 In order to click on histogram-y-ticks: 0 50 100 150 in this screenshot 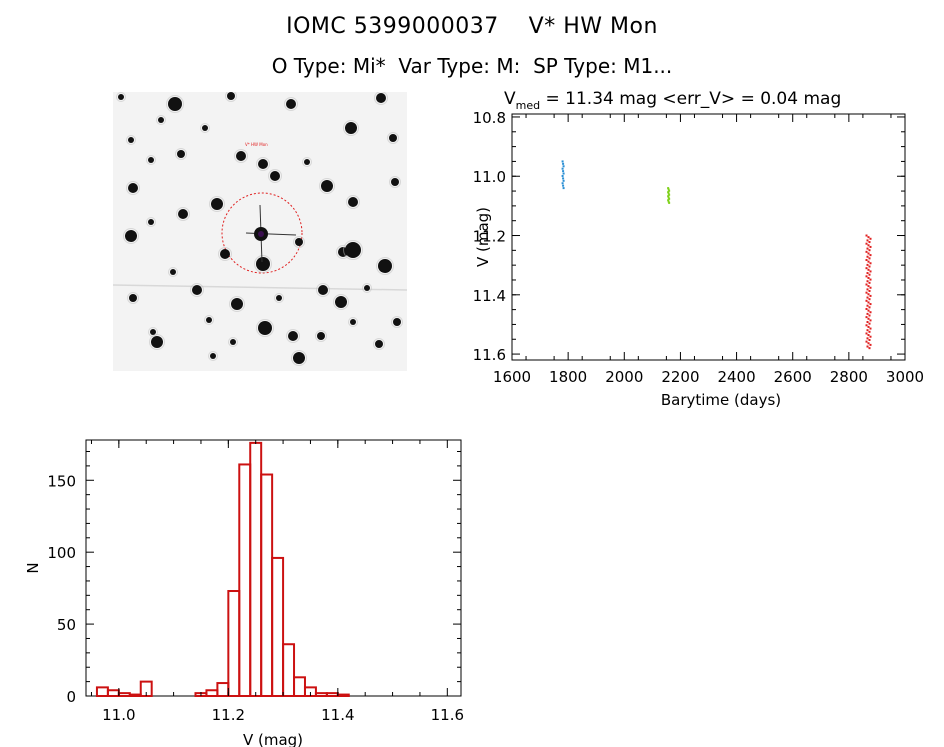, I will do `click(254, 578)`.